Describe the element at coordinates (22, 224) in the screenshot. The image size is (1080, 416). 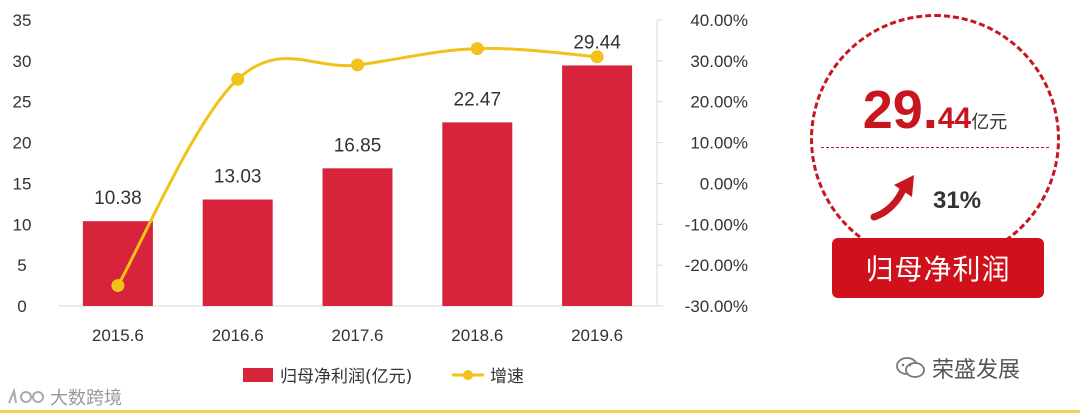
I see `left-tick-label: 10` at that location.